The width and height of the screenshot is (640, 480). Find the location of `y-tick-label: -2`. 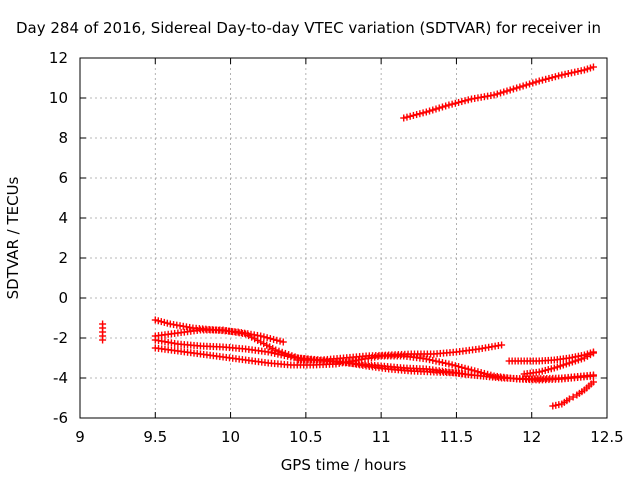

y-tick-label: -2 is located at coordinates (60, 338).